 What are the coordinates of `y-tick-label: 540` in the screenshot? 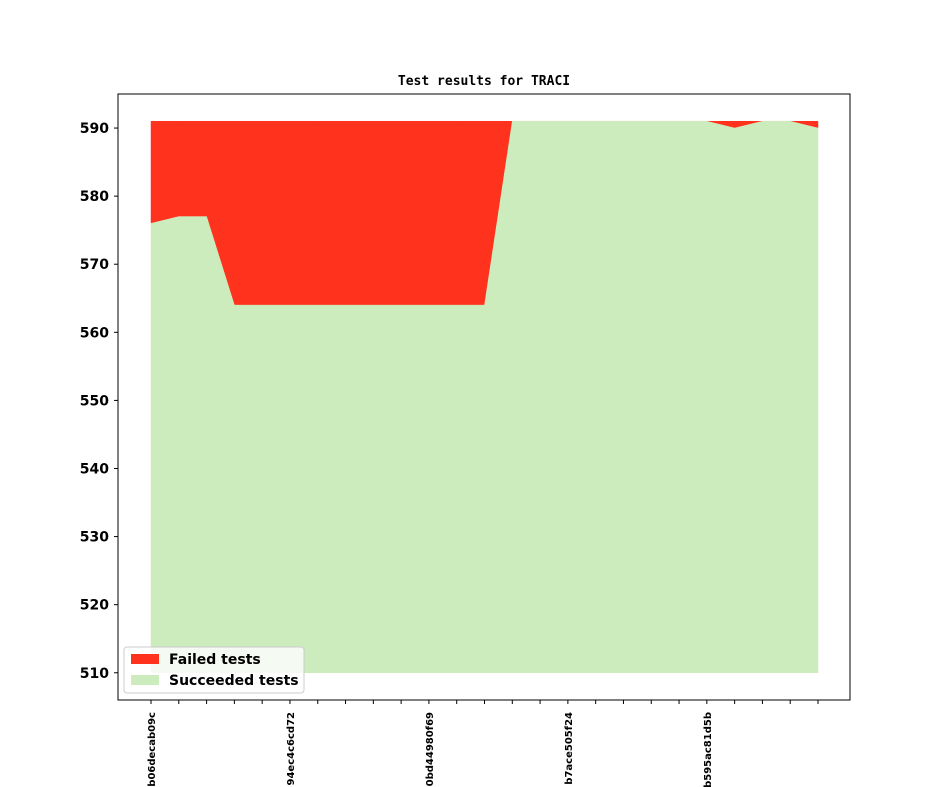 It's located at (94, 469).